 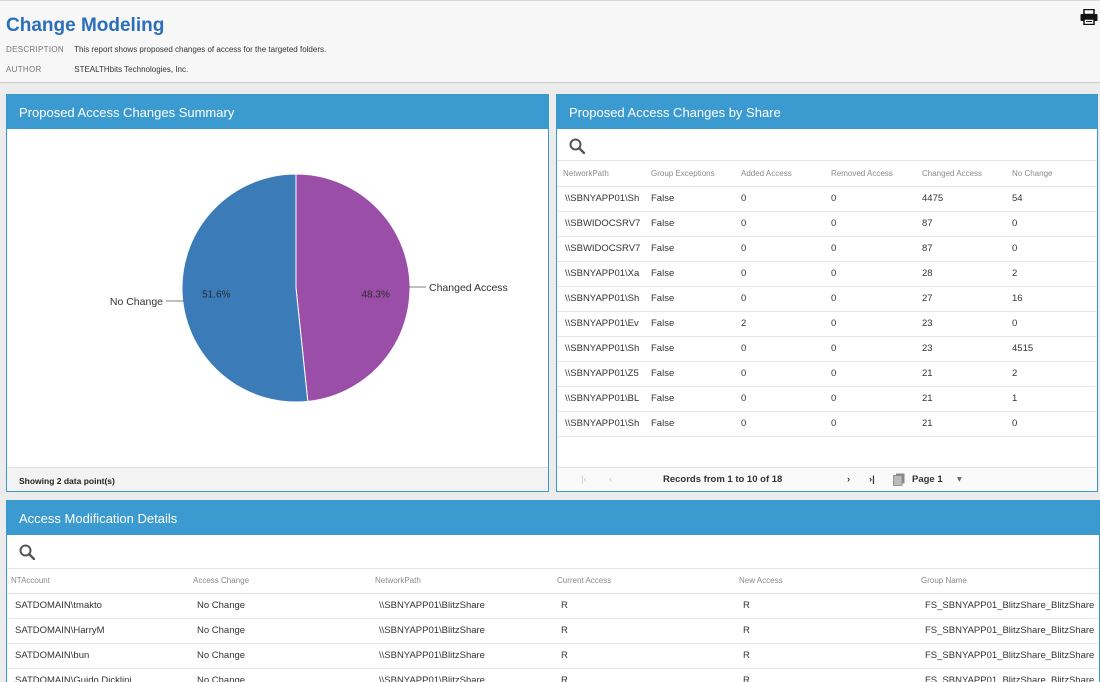 What do you see at coordinates (601, 224) in the screenshot?
I see `share-table-cell: \\SBWIDOCSRV7` at bounding box center [601, 224].